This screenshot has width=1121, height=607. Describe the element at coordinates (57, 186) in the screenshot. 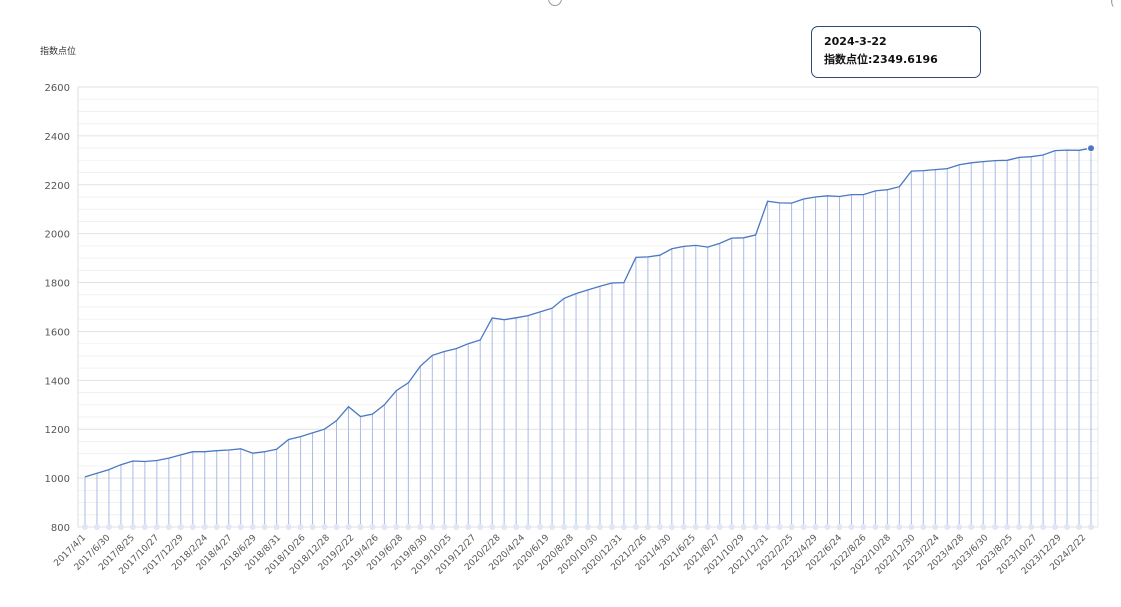

I see `y-tick-label: 2200` at that location.